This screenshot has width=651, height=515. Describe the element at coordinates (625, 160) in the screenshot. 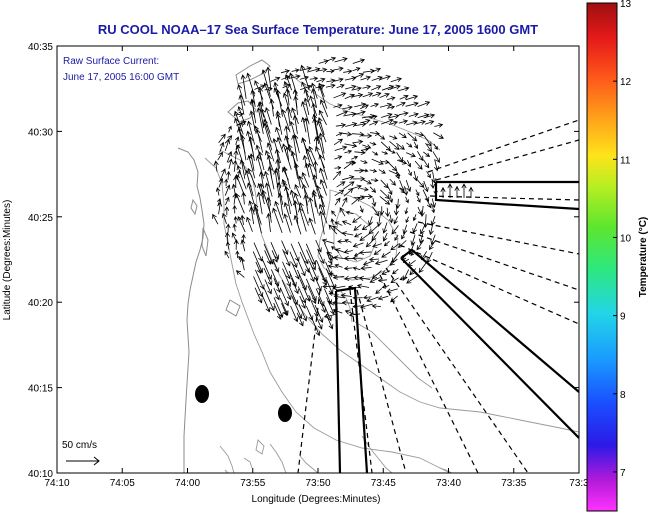

I see `colorbar-tick-label: 11` at that location.